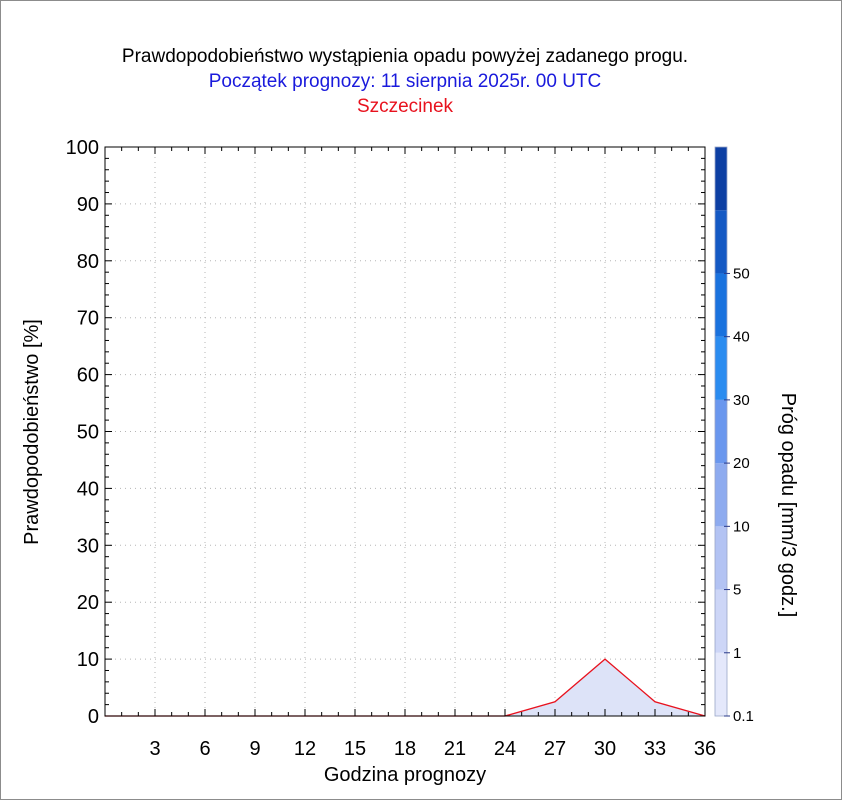 This screenshot has height=800, width=842. Describe the element at coordinates (455, 749) in the screenshot. I see `x-tick-label: 21` at that location.